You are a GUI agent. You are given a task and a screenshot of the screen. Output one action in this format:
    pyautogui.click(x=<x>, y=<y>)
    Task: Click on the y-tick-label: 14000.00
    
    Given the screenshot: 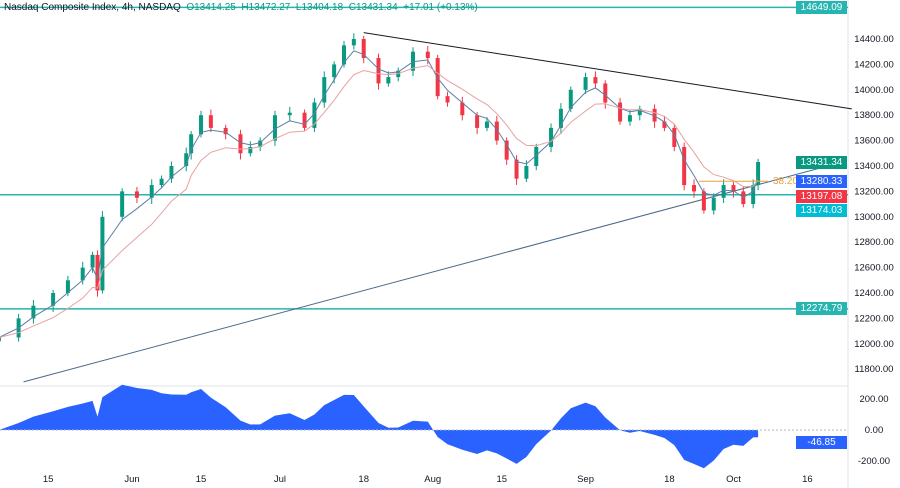 What is the action you would take?
    pyautogui.click(x=874, y=90)
    